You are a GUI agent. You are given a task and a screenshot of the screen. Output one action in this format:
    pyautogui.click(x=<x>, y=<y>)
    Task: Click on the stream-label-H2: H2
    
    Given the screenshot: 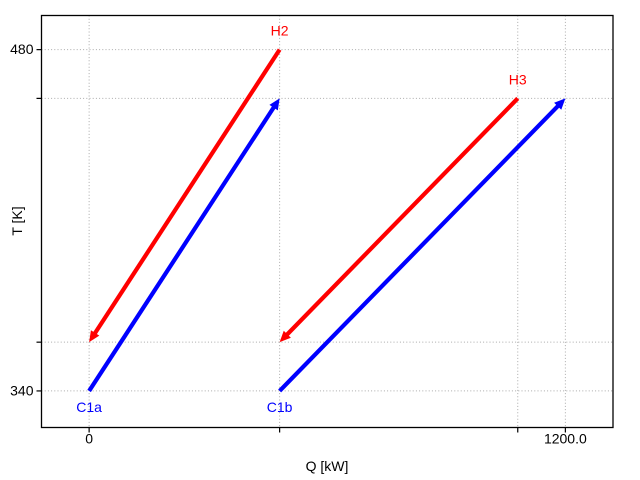 What is the action you would take?
    pyautogui.click(x=280, y=31)
    